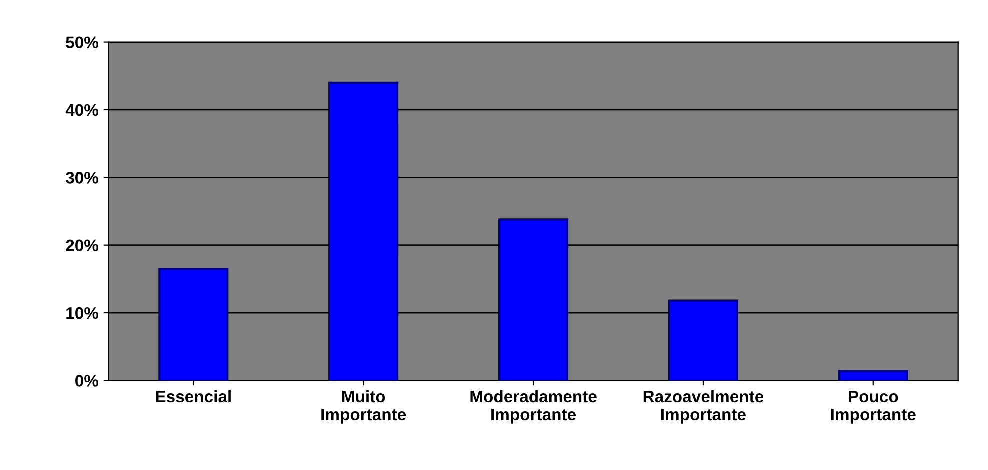 The height and width of the screenshot is (470, 988). What do you see at coordinates (704, 407) in the screenshot?
I see `x-tick-label: Razoavelmente Importante` at bounding box center [704, 407].